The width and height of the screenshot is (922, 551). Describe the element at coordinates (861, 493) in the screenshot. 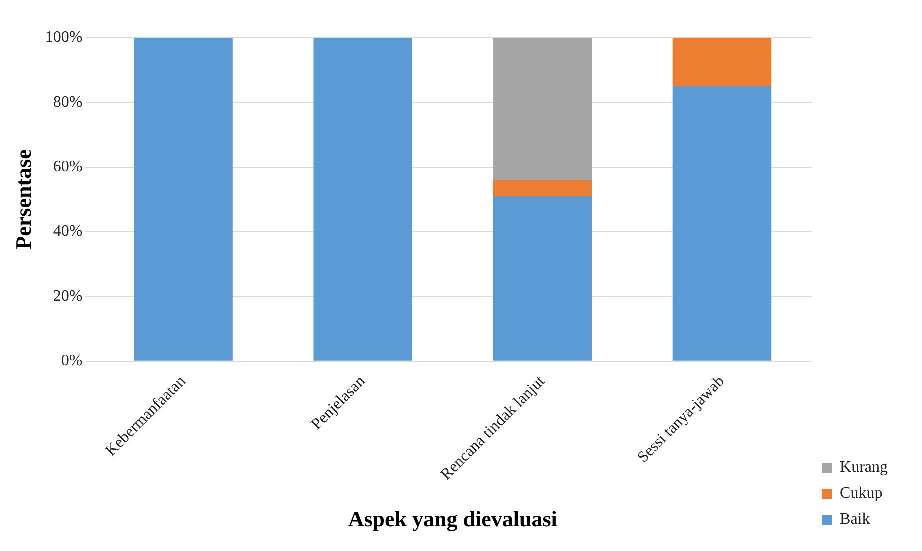

I see `legend-label: Cukup` at that location.